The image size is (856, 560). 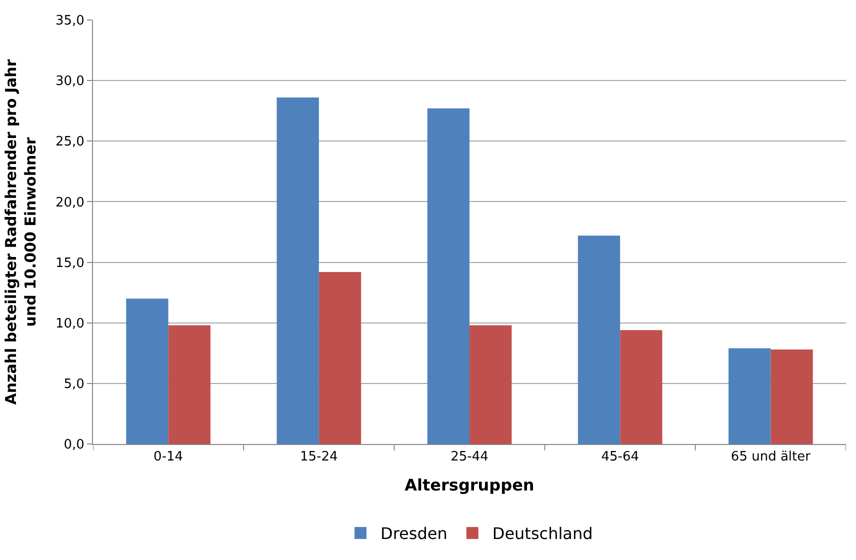 I want to click on x-tick-label: 45-64, so click(x=620, y=457).